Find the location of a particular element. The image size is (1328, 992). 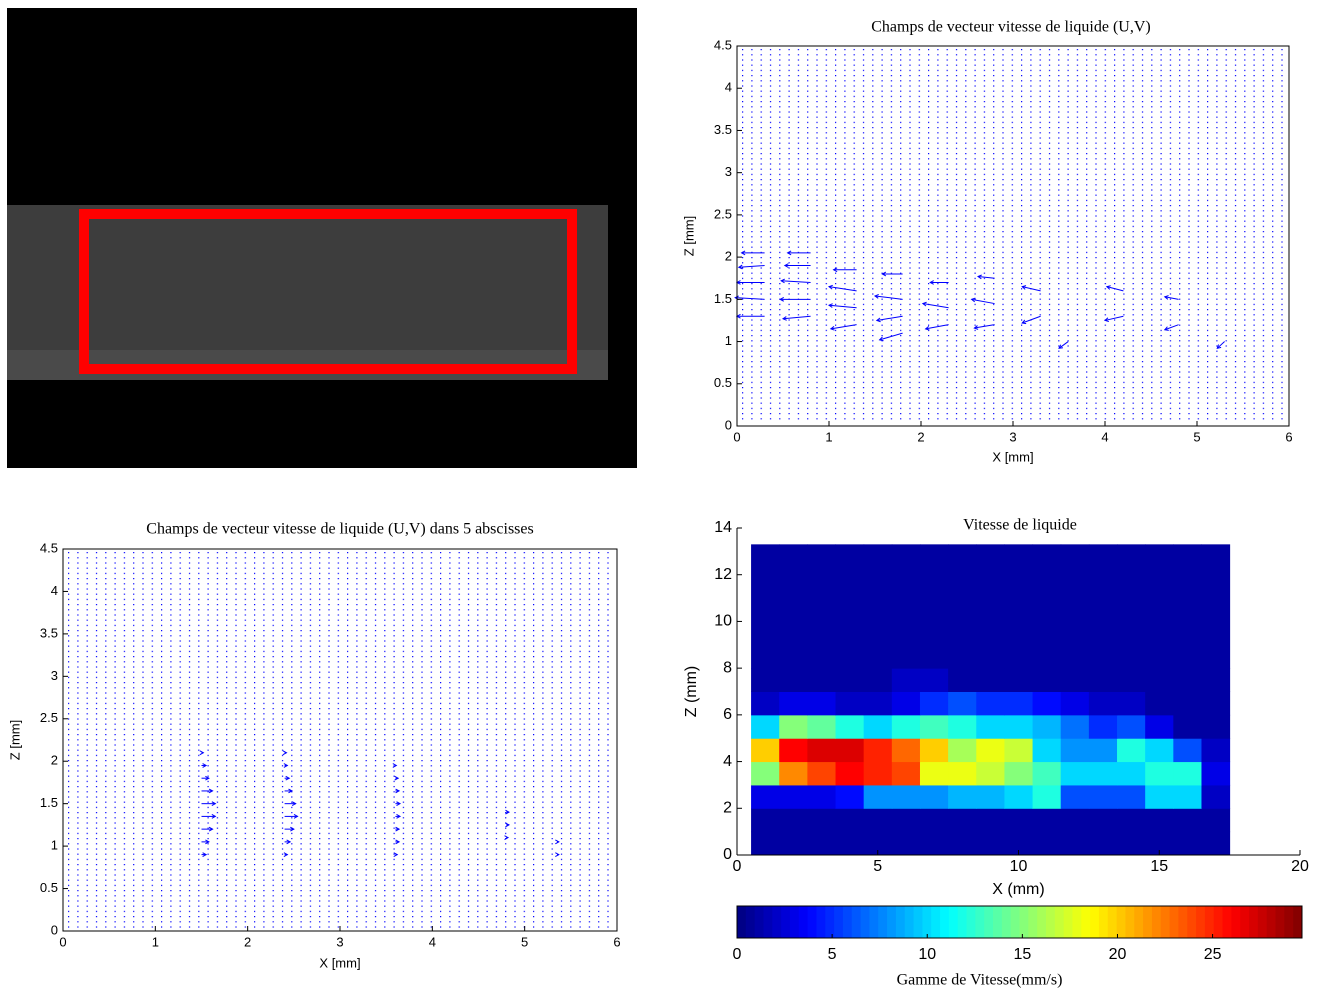

y-axis-label: Z [mm] is located at coordinates (14, 740).